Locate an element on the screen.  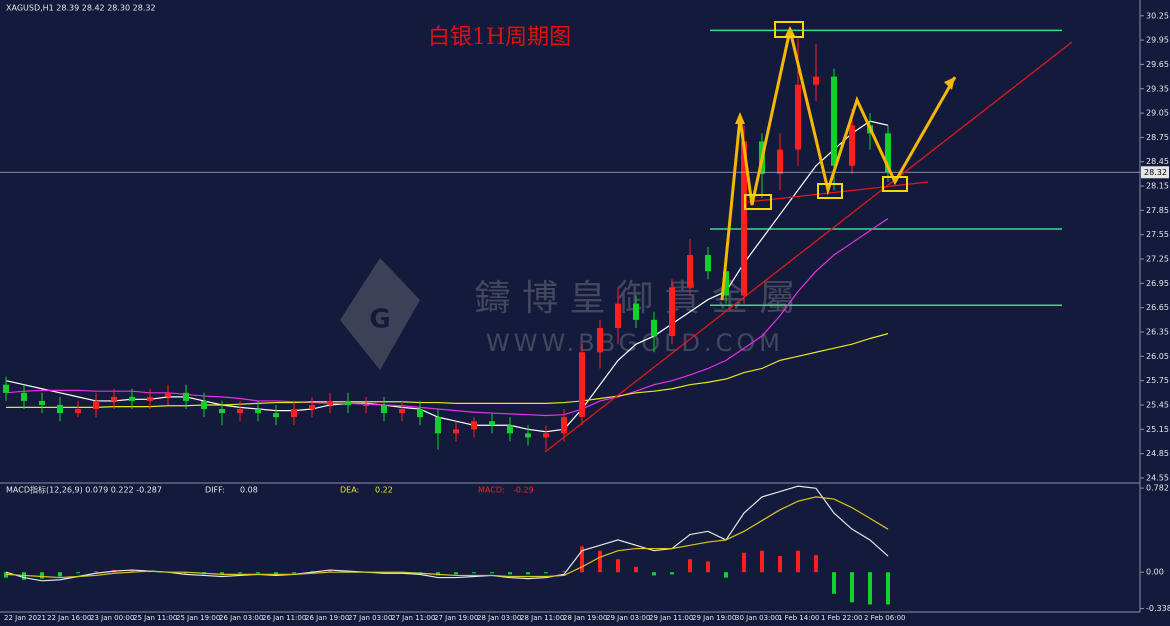
y-tick-label: 28.75 is located at coordinates (1157, 137).